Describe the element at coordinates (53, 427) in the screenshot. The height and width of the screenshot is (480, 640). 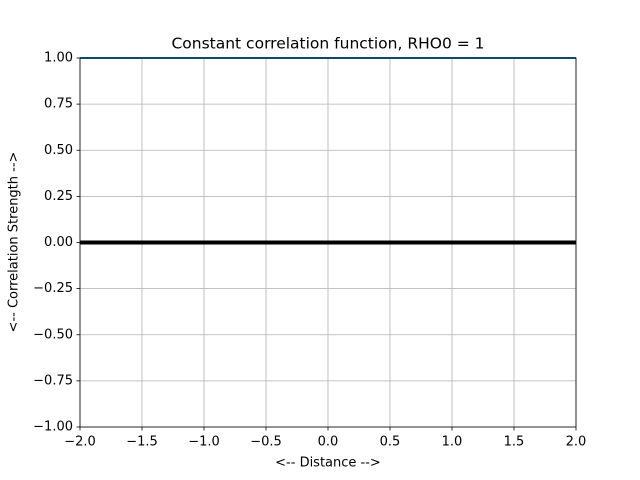
I see `y-tick-label: −1.00` at that location.